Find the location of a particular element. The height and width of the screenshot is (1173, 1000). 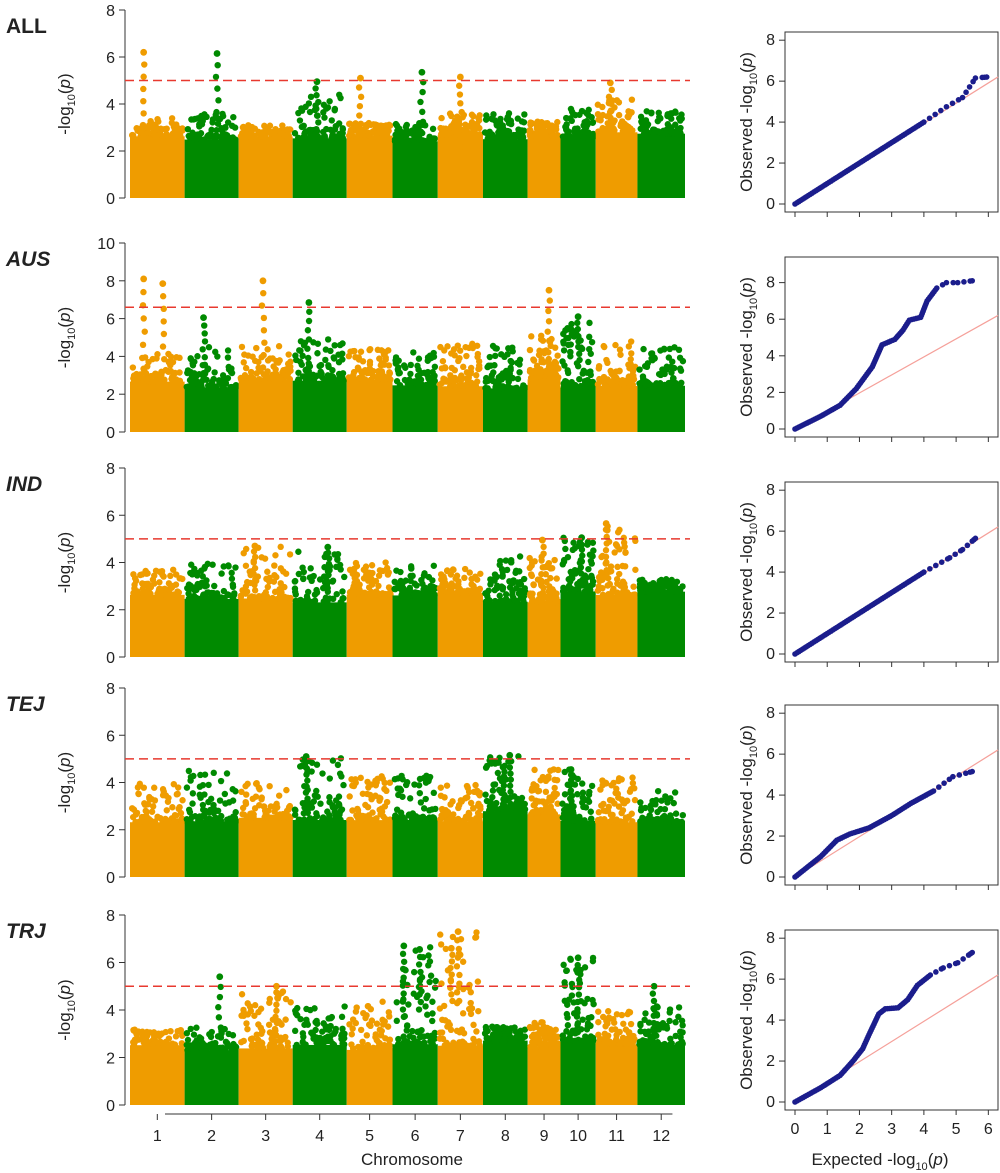

chromosome-2-points is located at coordinates (211, 608).